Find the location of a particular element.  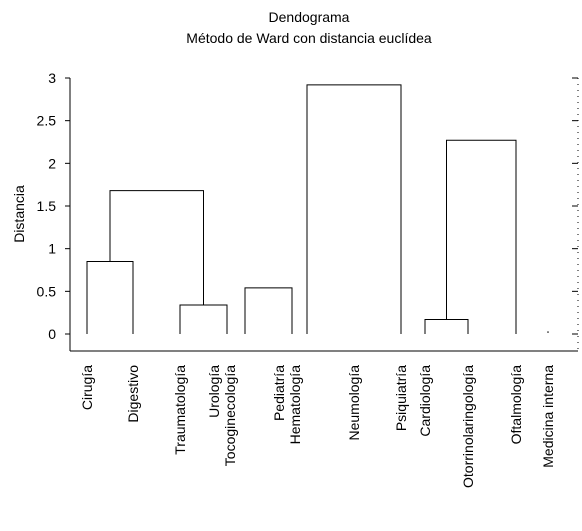

leaf-label: Neumología is located at coordinates (354, 403).